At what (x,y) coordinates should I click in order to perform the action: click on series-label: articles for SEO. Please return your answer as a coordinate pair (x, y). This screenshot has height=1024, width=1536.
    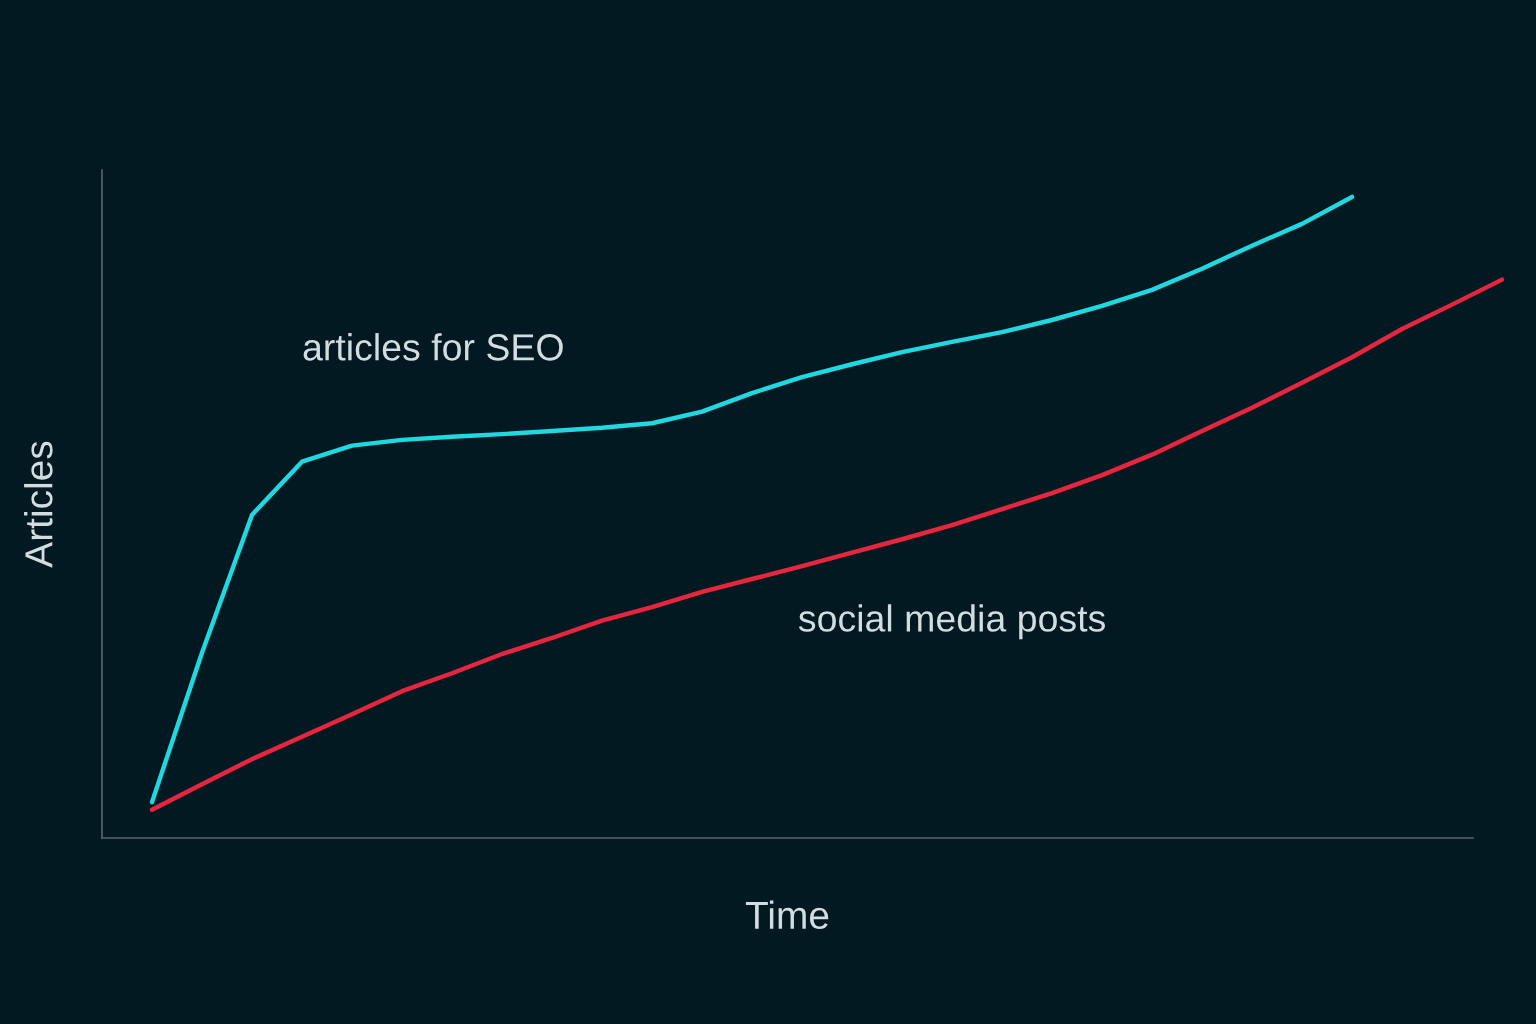
    Looking at the image, I should click on (433, 347).